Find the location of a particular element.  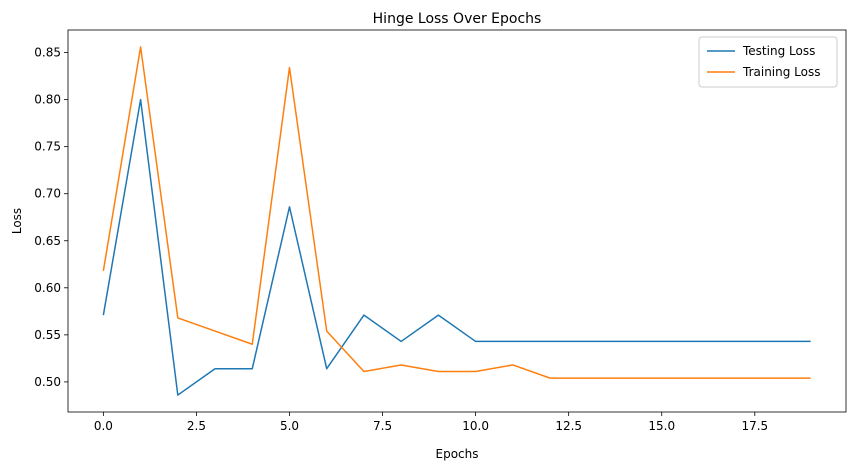

x-tick-label: 17.5 is located at coordinates (754, 426).